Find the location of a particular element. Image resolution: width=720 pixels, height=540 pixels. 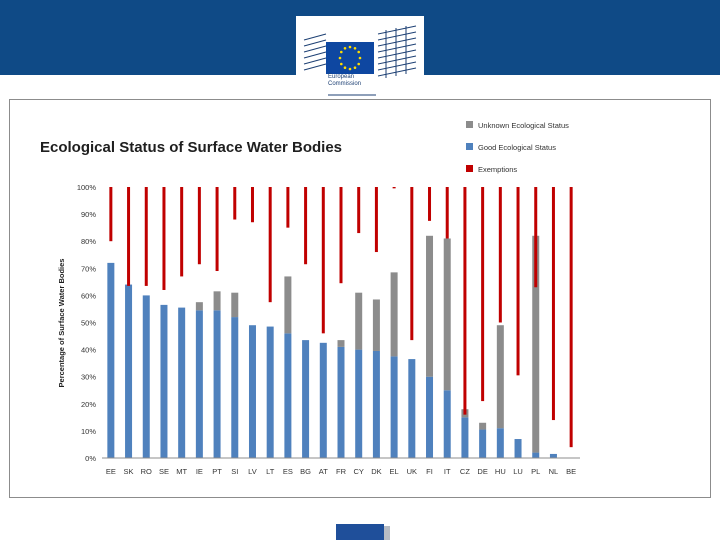

bar-exemption-bg is located at coordinates (306, 226).